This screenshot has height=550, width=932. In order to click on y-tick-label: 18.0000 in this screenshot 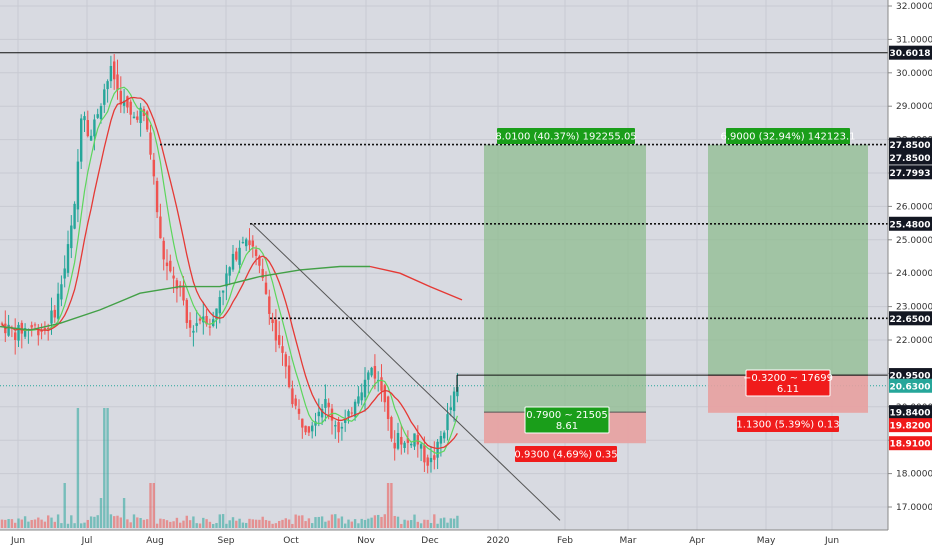, I will do `click(914, 475)`.